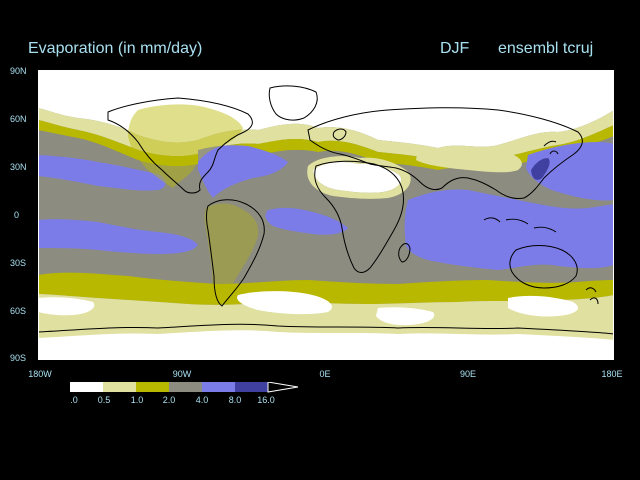 This screenshot has width=640, height=480. I want to click on region-lightyellow-south, so click(326, 319).